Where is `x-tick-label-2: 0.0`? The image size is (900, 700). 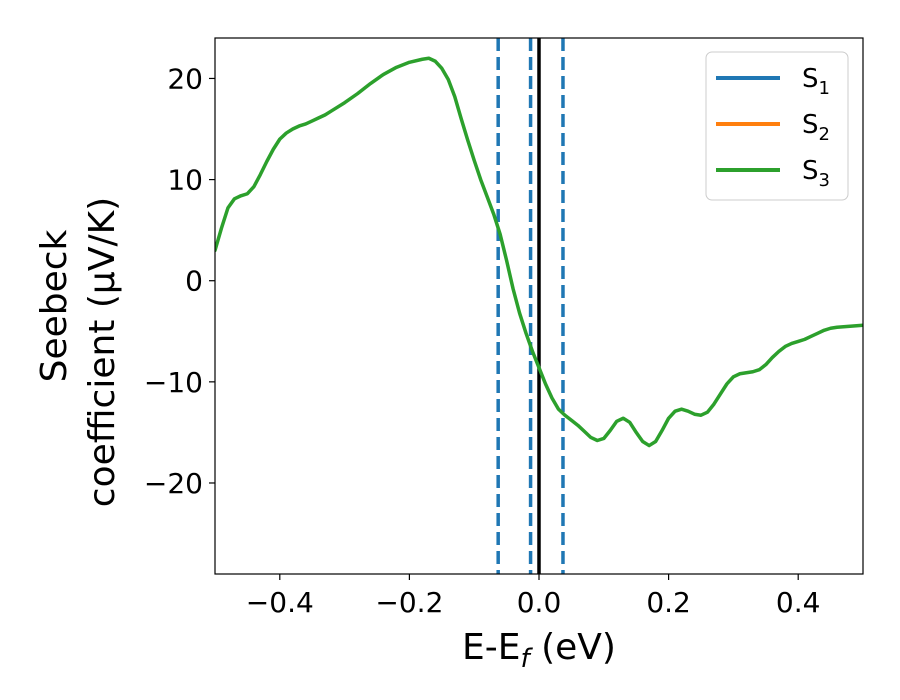 x-tick-label-2: 0.0 is located at coordinates (539, 602).